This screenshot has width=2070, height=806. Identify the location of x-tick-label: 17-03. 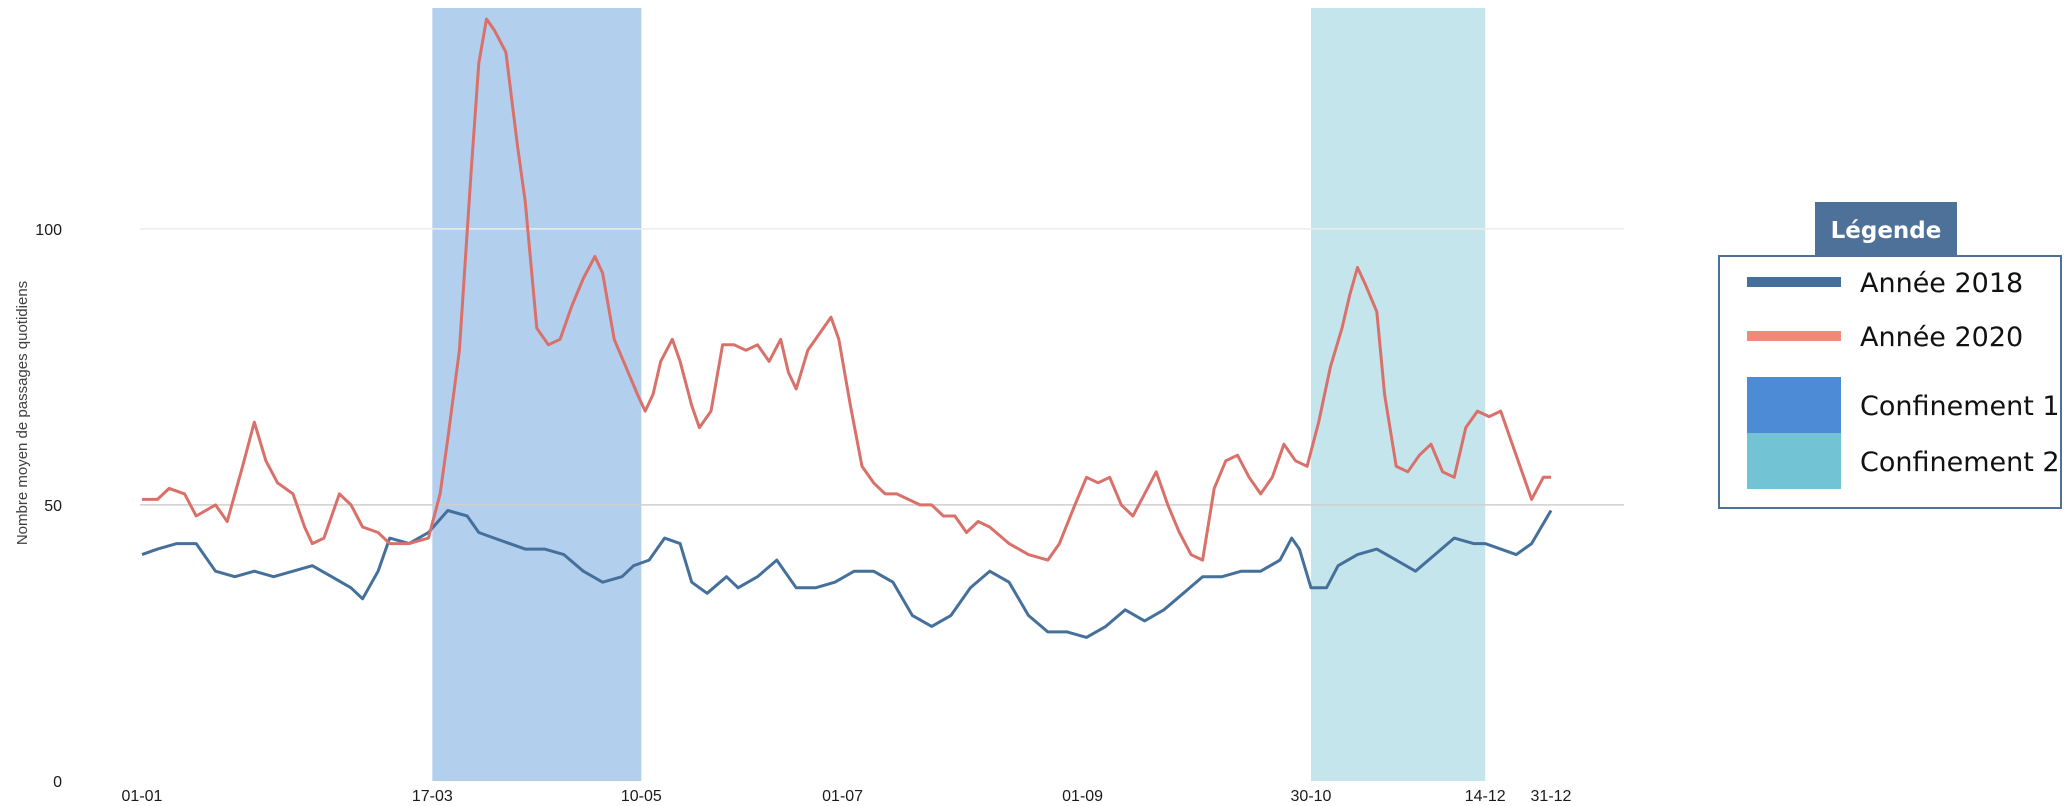
(432, 796).